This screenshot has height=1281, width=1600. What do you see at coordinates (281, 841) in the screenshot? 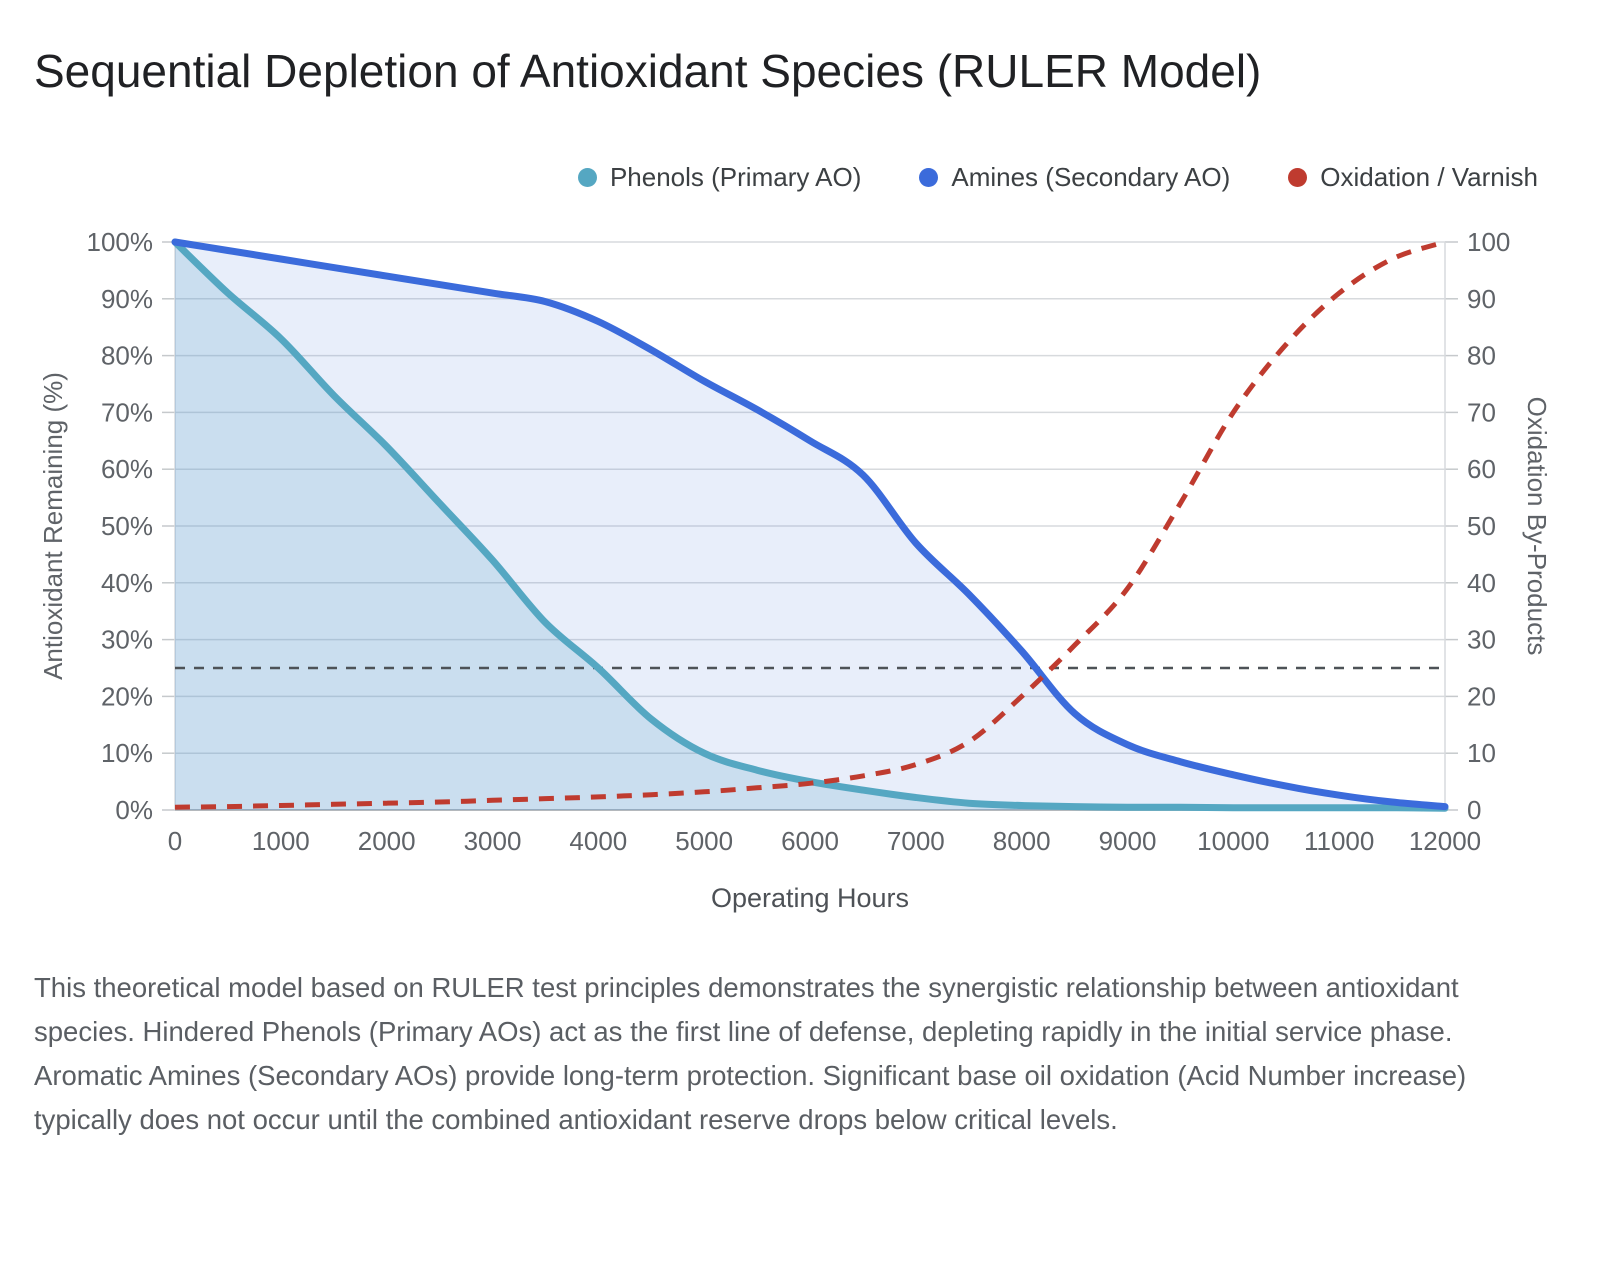
I see `svg-text: 1000` at bounding box center [281, 841].